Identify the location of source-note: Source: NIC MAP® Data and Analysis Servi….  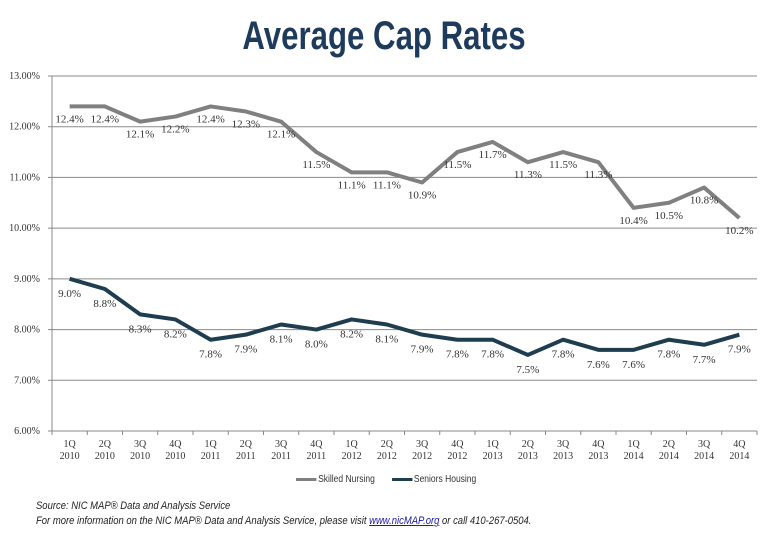
(133, 506).